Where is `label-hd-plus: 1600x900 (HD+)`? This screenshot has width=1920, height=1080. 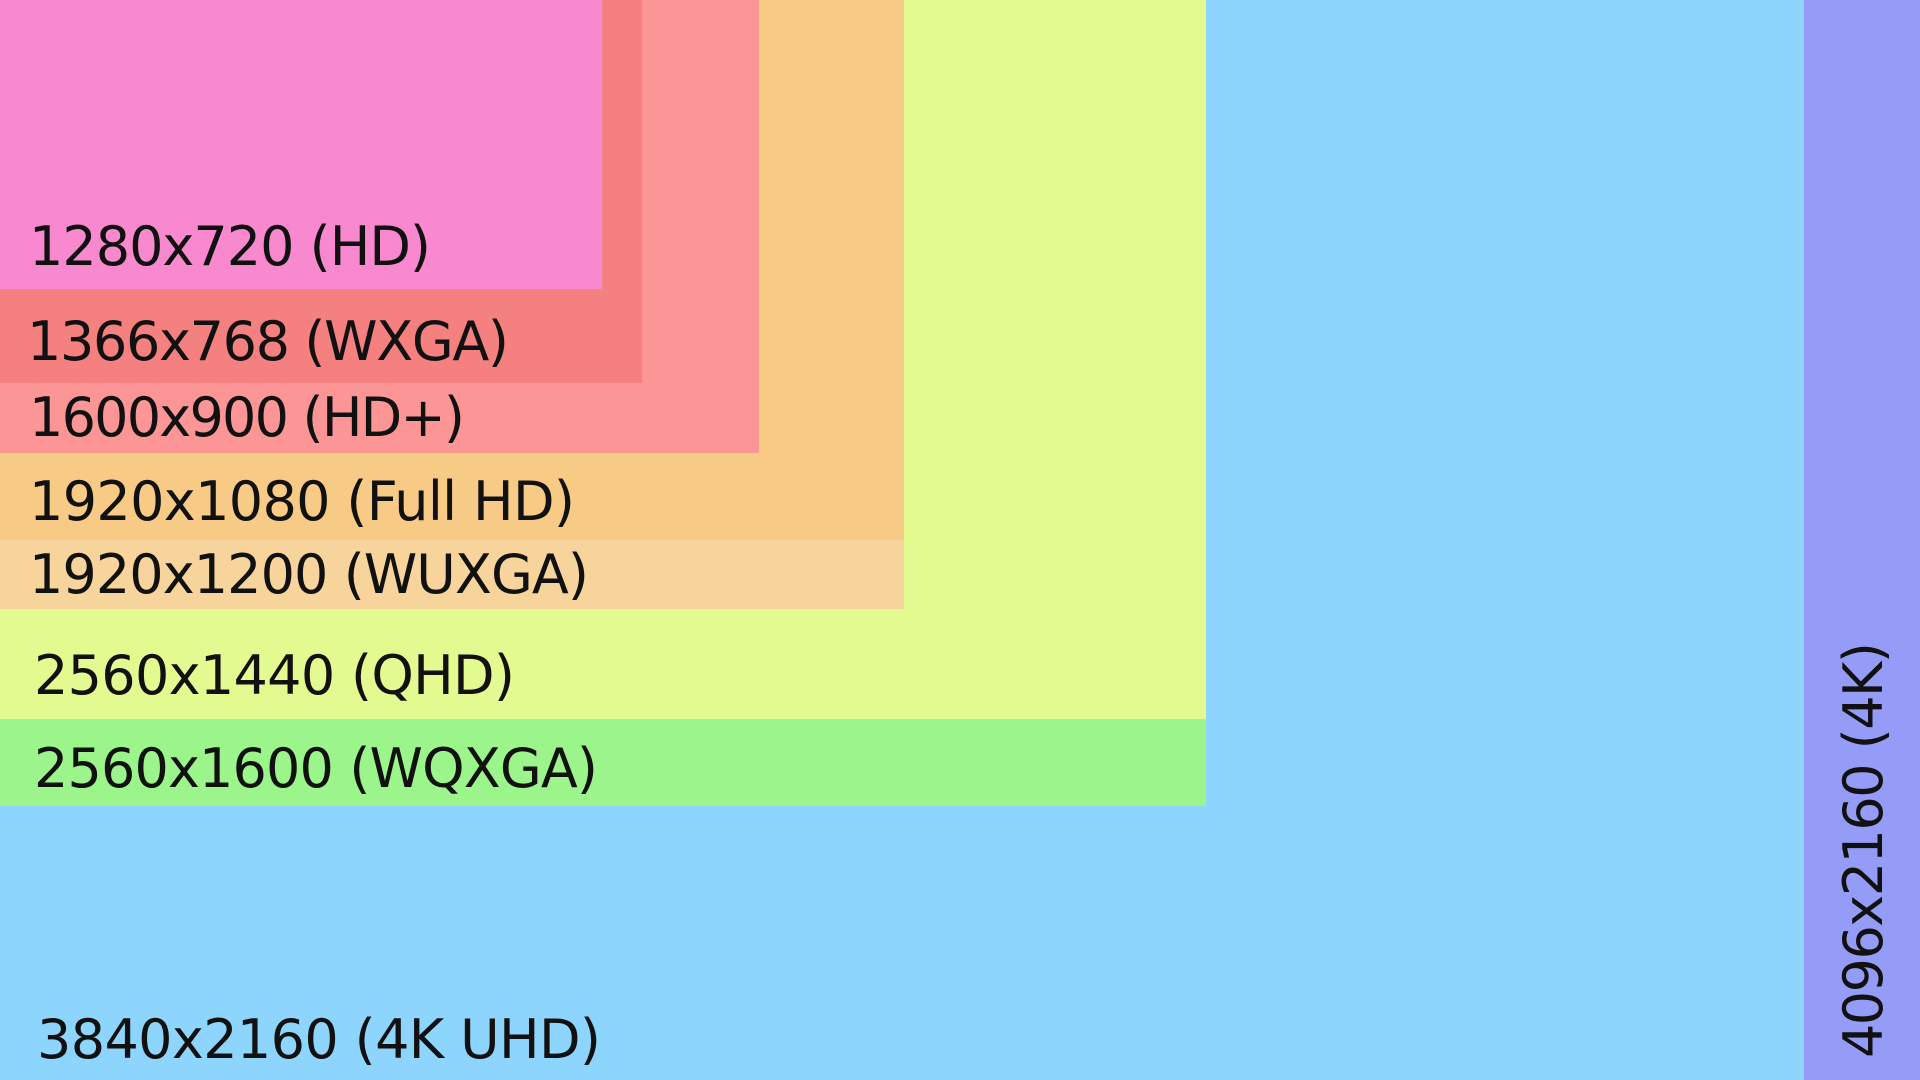 label-hd-plus: 1600x900 (HD+) is located at coordinates (247, 417).